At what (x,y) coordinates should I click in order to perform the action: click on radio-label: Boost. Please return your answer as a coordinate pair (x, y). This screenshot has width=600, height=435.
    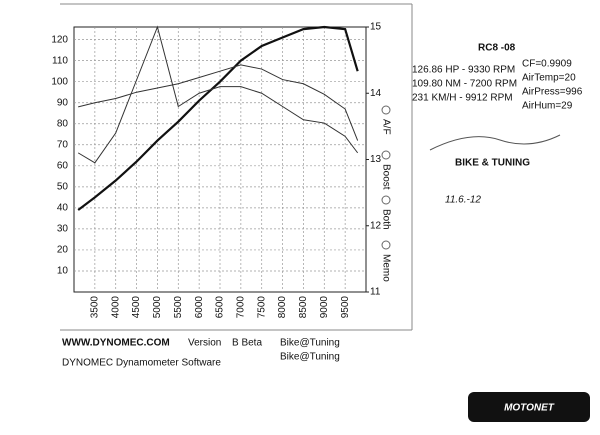
    Looking at the image, I should click on (385, 177).